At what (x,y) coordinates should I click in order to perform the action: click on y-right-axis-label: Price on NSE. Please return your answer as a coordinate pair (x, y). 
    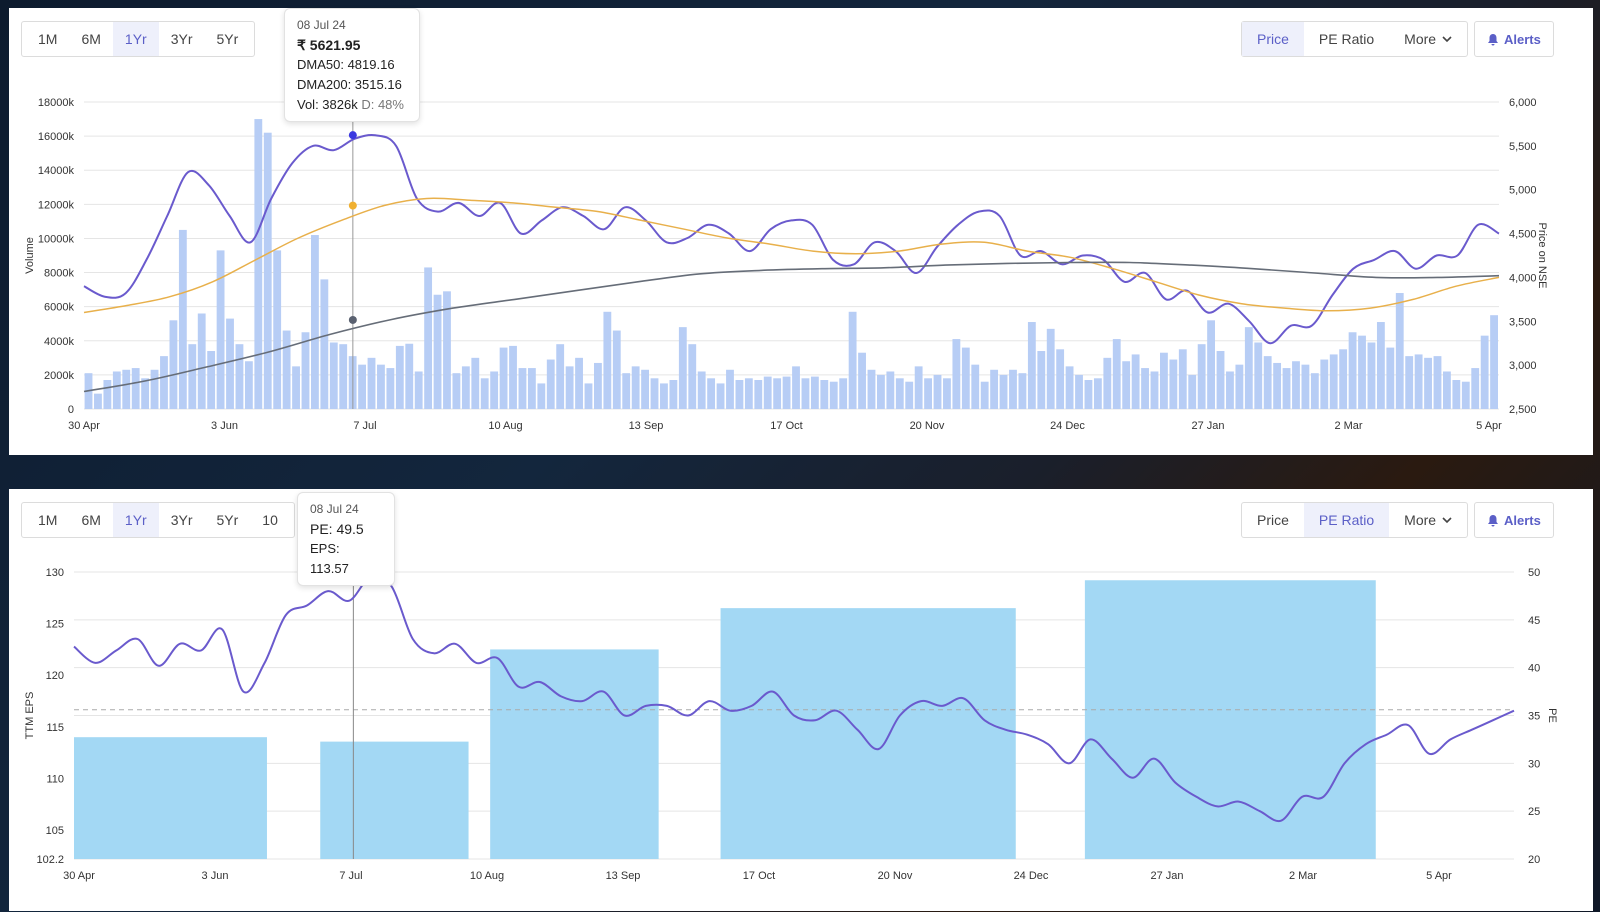
    Looking at the image, I should click on (1542, 255).